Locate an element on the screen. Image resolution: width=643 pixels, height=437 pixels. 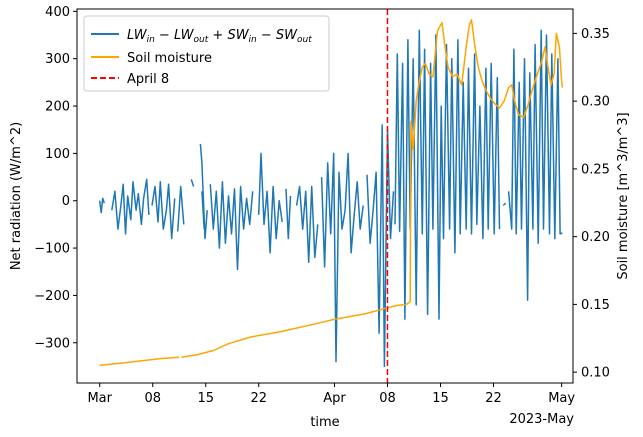
right-y-tick-label: 0.30 is located at coordinates (595, 102).